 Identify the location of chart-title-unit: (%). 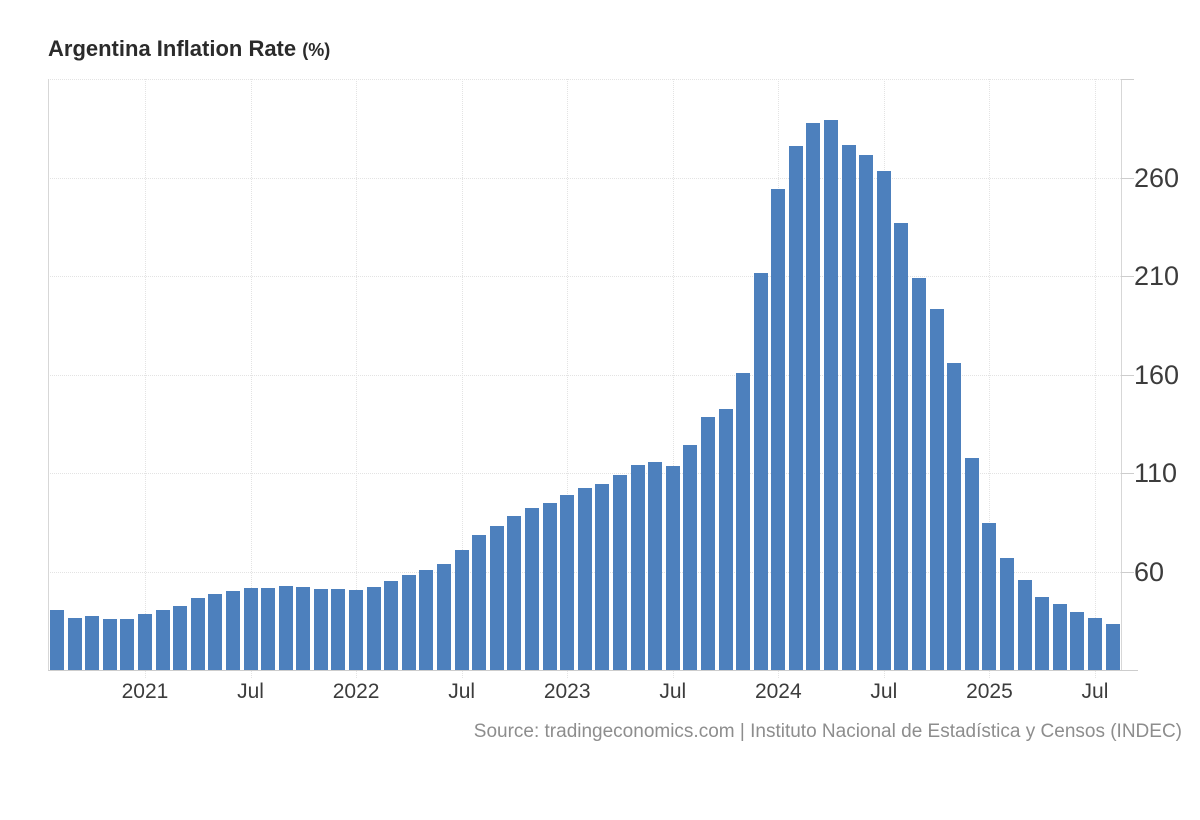
(316, 50).